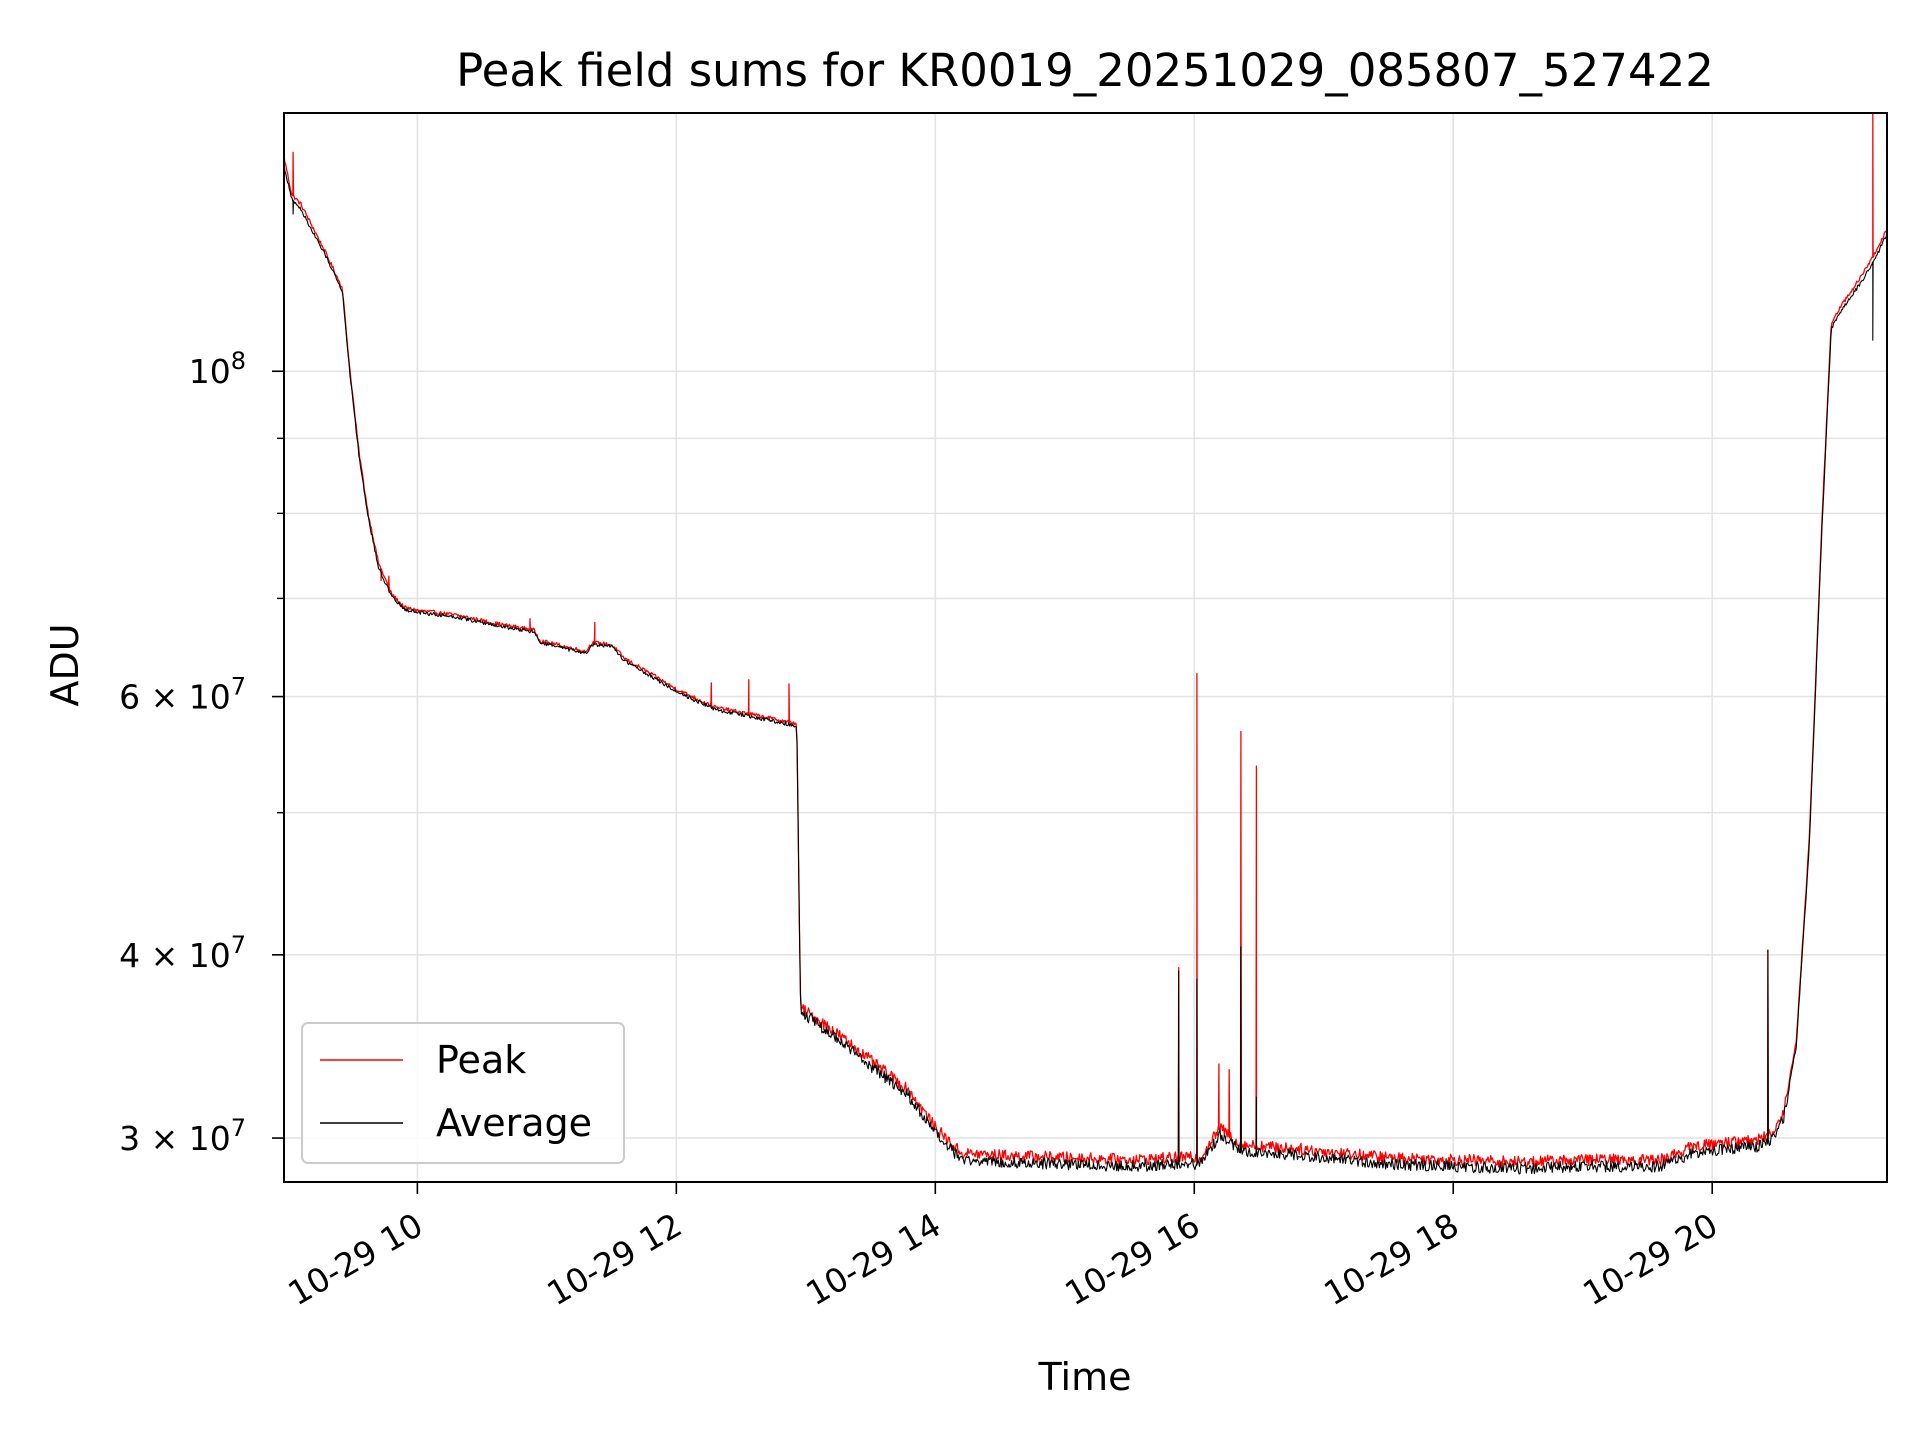 This screenshot has width=1920, height=1440. What do you see at coordinates (481, 1060) in the screenshot?
I see `legend-label-peak: Peak` at bounding box center [481, 1060].